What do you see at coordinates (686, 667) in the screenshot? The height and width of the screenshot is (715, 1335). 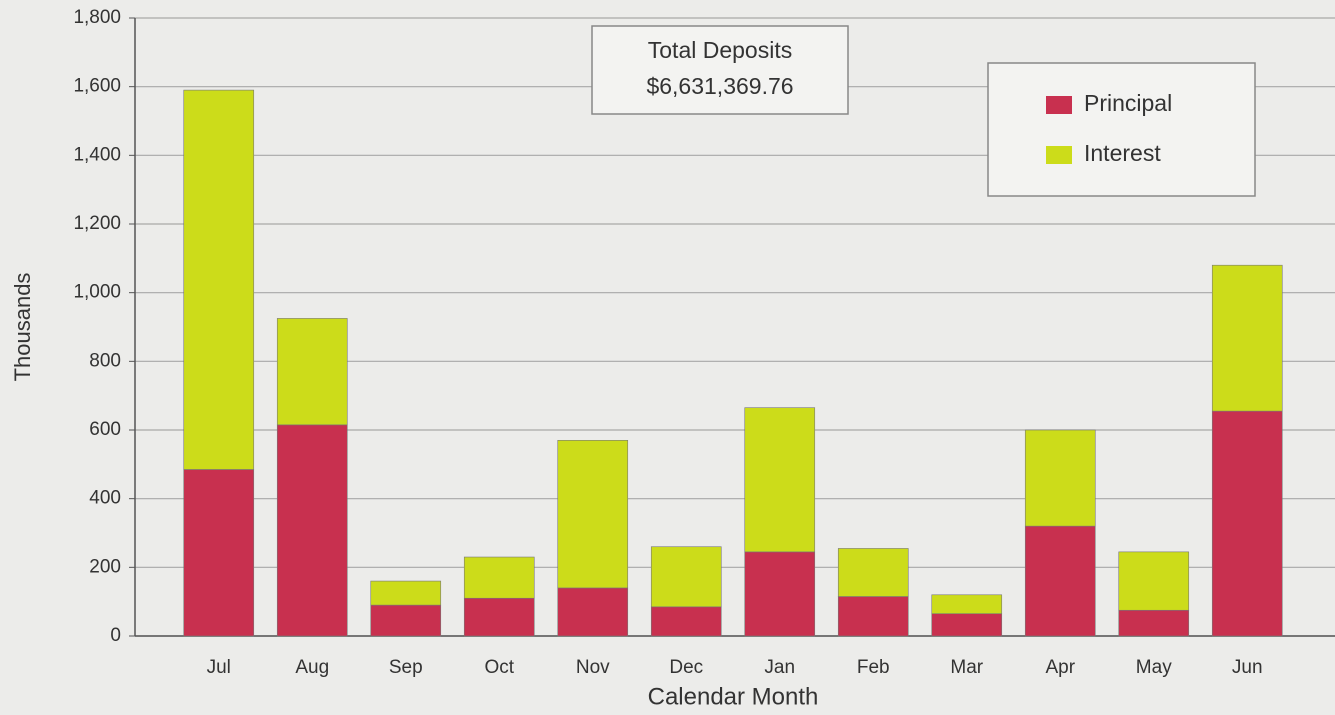 I see `x-tick-label: Dec` at bounding box center [686, 667].